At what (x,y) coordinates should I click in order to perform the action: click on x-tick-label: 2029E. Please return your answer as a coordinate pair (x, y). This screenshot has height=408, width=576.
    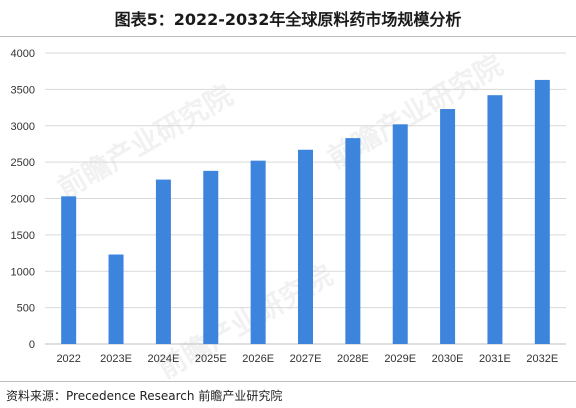
    Looking at the image, I should click on (400, 359).